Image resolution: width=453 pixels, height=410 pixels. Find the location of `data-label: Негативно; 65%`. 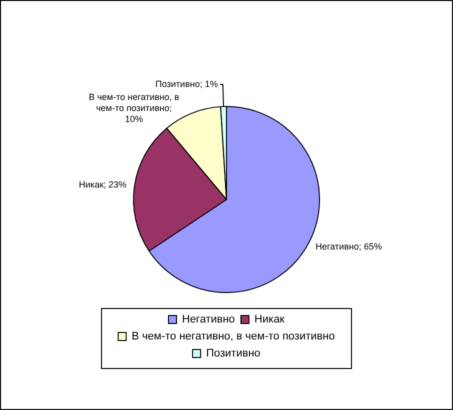

data-label: Негативно; 65% is located at coordinates (349, 247).